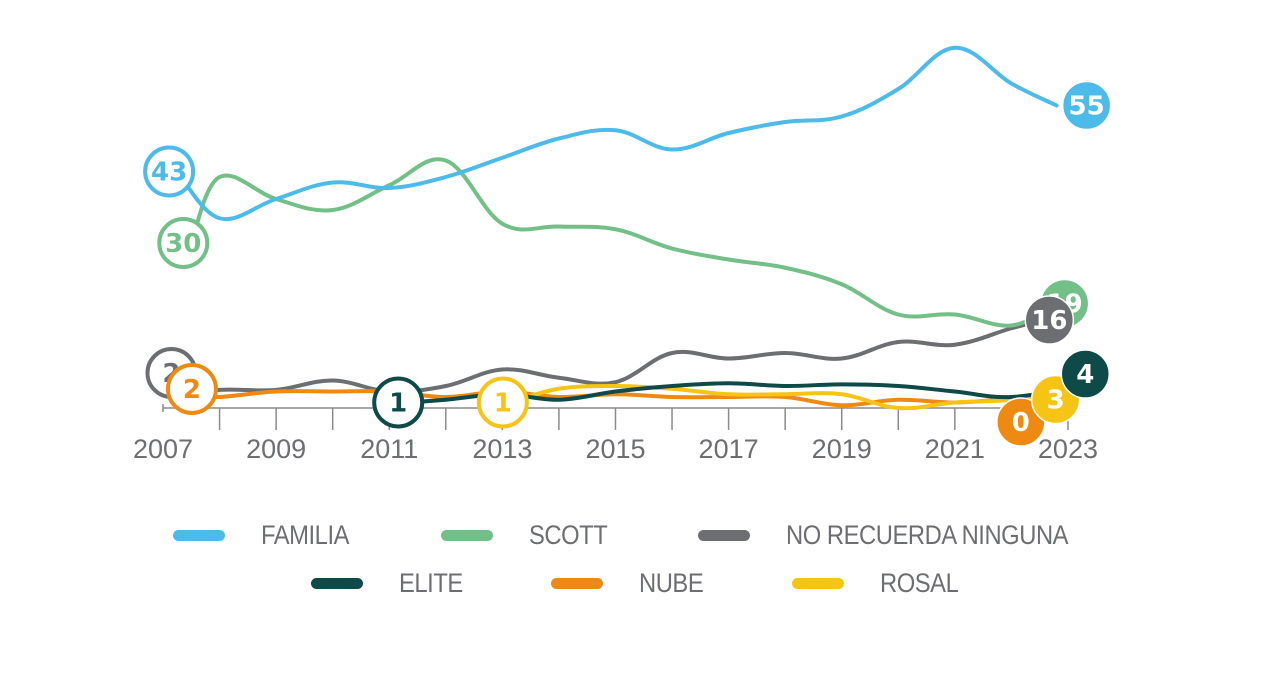 Image resolution: width=1280 pixels, height=678 pixels. Describe the element at coordinates (842, 449) in the screenshot. I see `x-tick-label: 2019` at that location.